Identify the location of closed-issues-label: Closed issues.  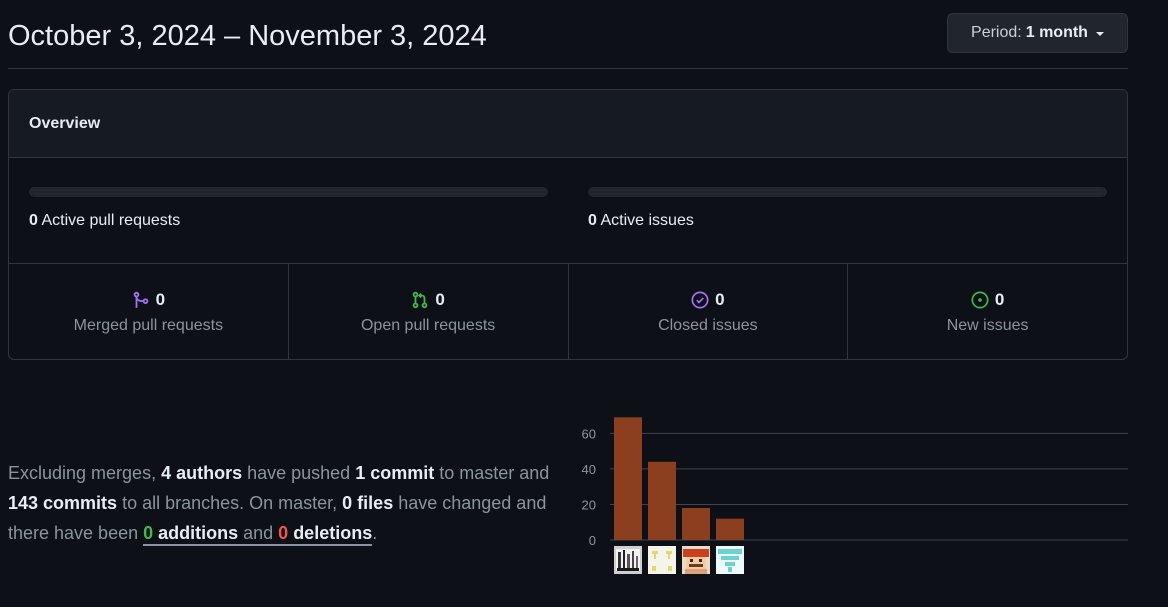
(708, 325).